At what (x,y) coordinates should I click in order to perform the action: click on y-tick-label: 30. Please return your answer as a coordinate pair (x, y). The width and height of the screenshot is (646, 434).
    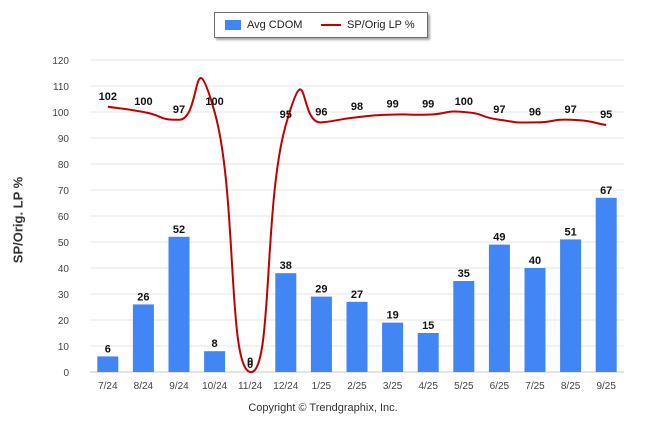
    Looking at the image, I should click on (64, 295).